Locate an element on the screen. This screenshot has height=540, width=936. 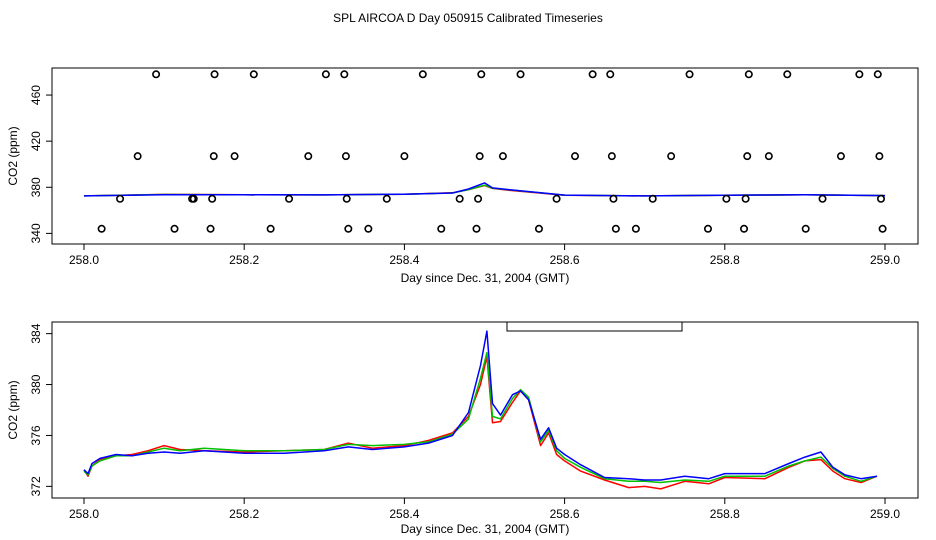
bottom-y-label: CO2 (ppm) is located at coordinates (13, 409).